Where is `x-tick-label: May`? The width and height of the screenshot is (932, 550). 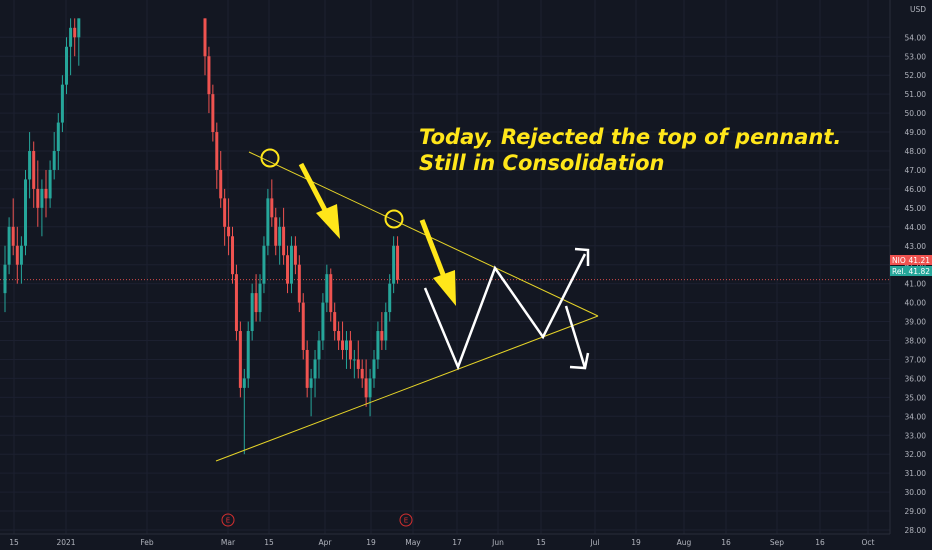
x-tick-label: May is located at coordinates (413, 542).